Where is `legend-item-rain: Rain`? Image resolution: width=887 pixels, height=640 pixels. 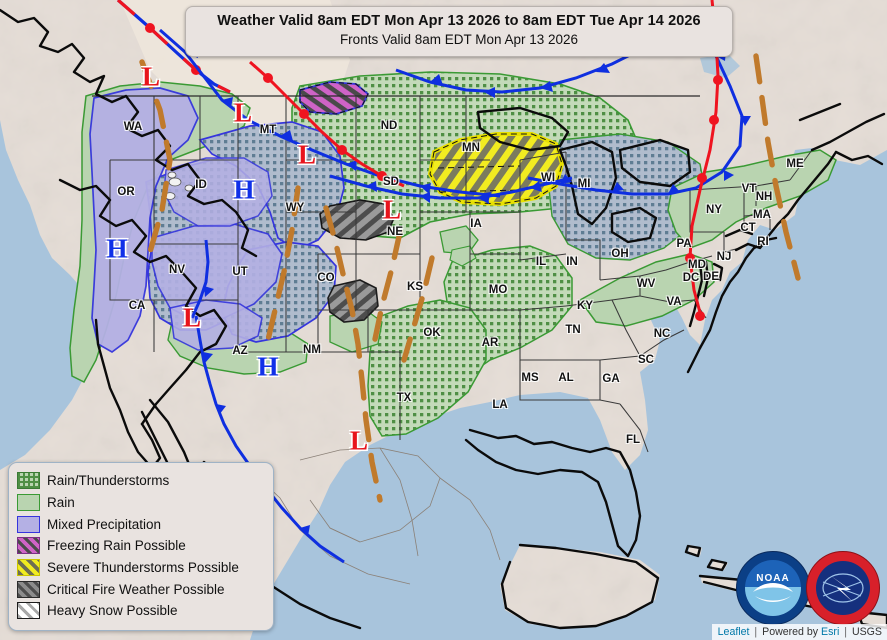
legend-item-rain: Rain is located at coordinates (141, 503).